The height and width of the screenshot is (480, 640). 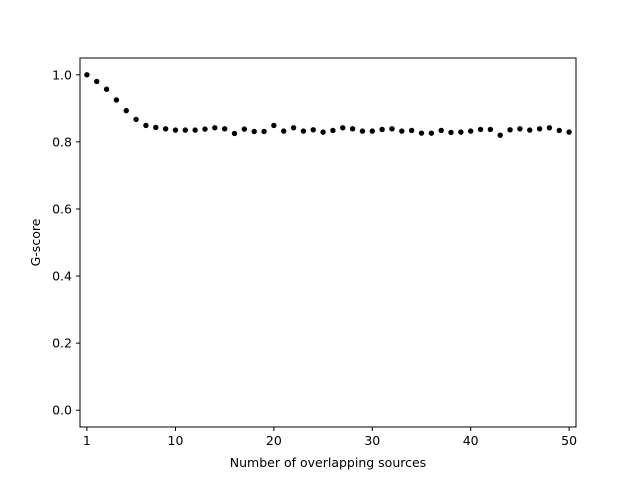 What do you see at coordinates (274, 440) in the screenshot?
I see `x-tick-label: 20` at bounding box center [274, 440].